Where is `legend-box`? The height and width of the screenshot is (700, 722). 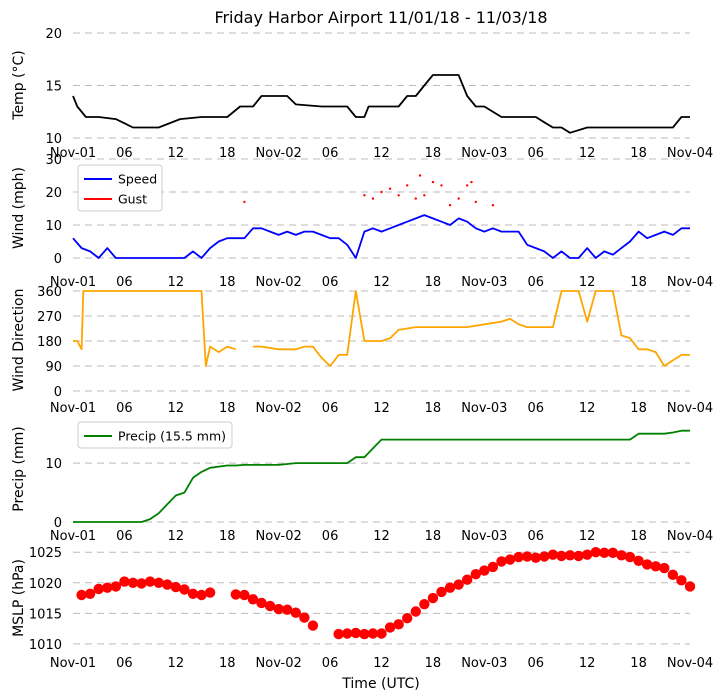 legend-box is located at coordinates (155, 435).